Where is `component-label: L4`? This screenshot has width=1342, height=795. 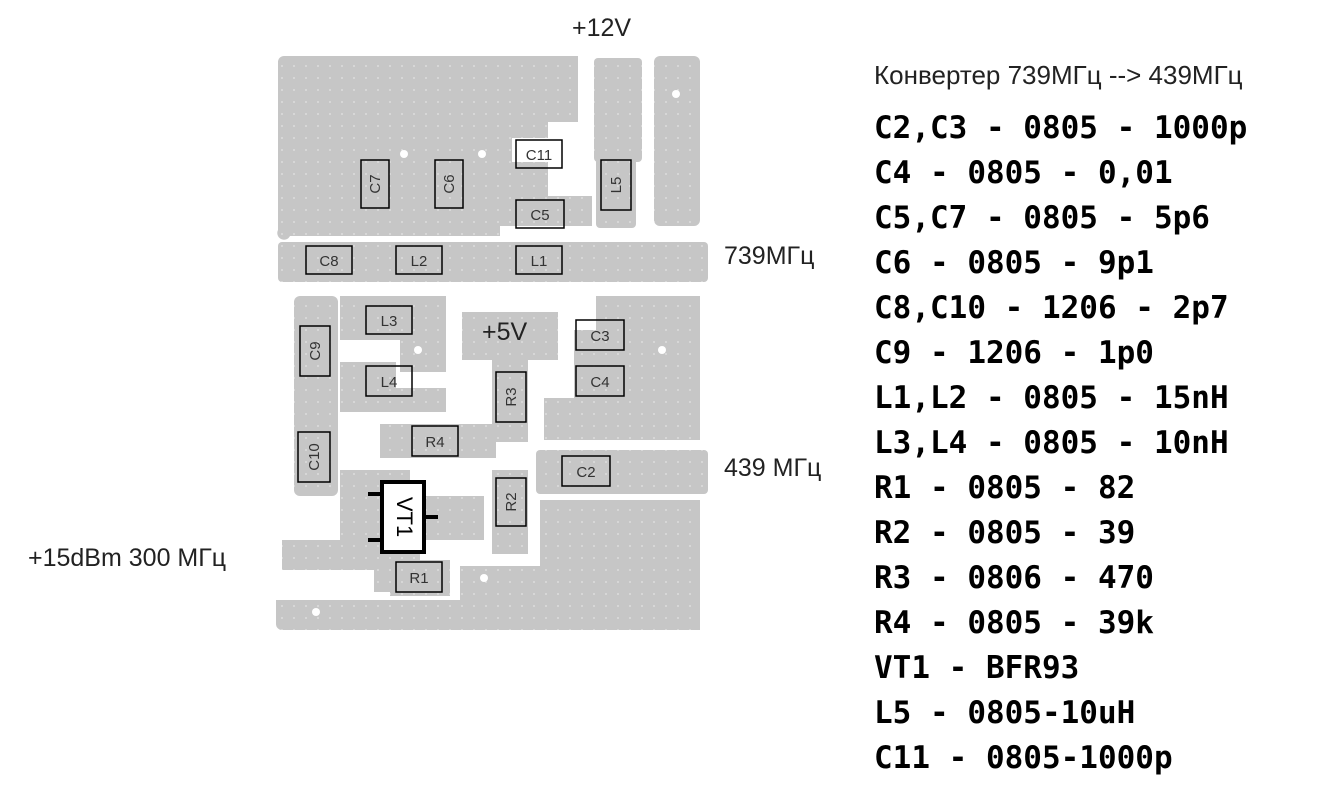
component-label: L4 is located at coordinates (389, 382).